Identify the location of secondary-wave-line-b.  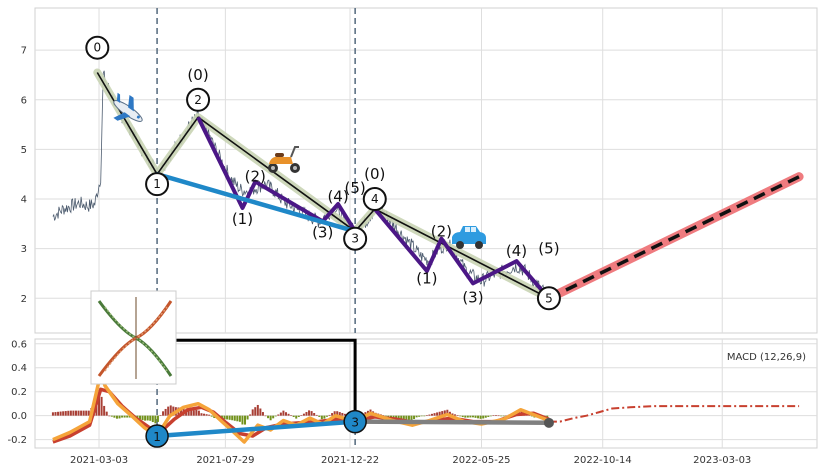
(462, 253).